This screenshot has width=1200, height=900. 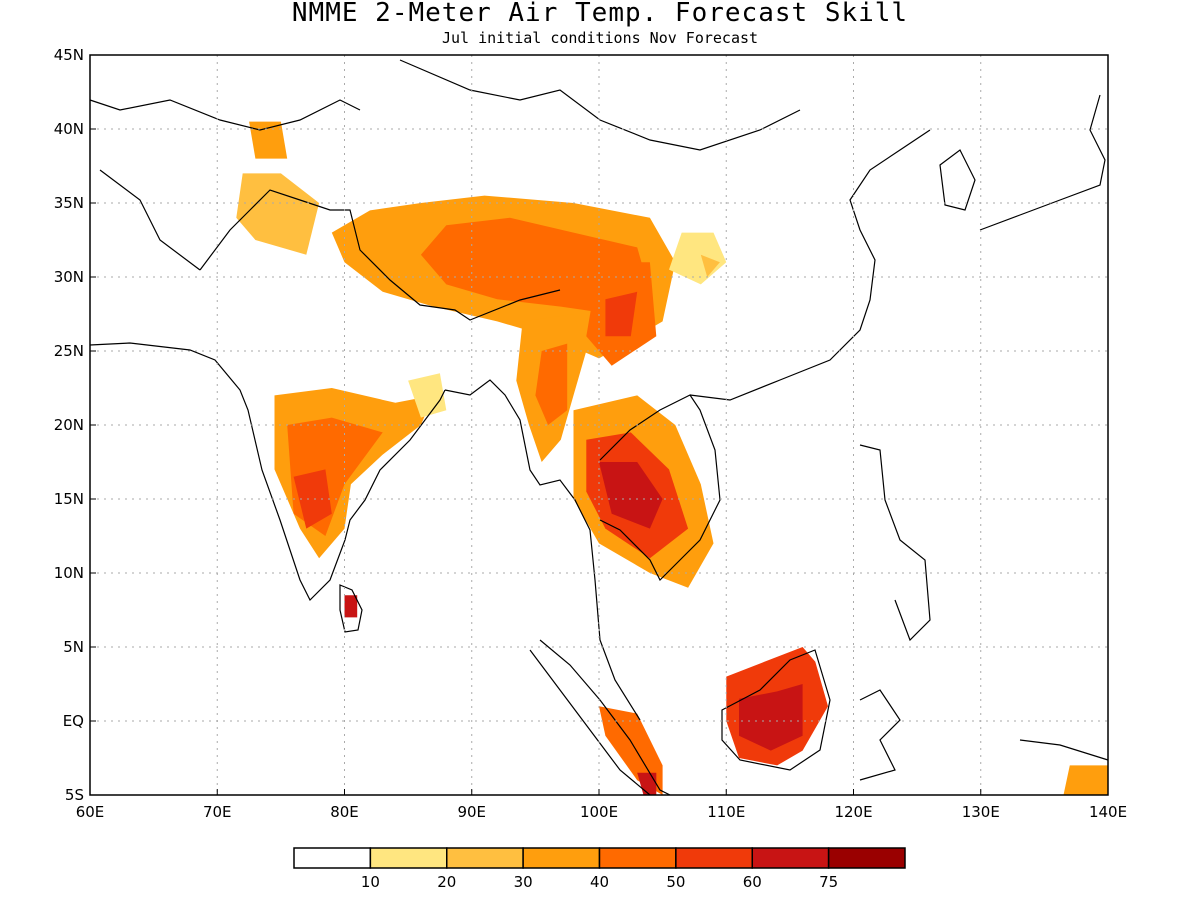 What do you see at coordinates (446, 882) in the screenshot?
I see `colorbar-label: 20` at bounding box center [446, 882].